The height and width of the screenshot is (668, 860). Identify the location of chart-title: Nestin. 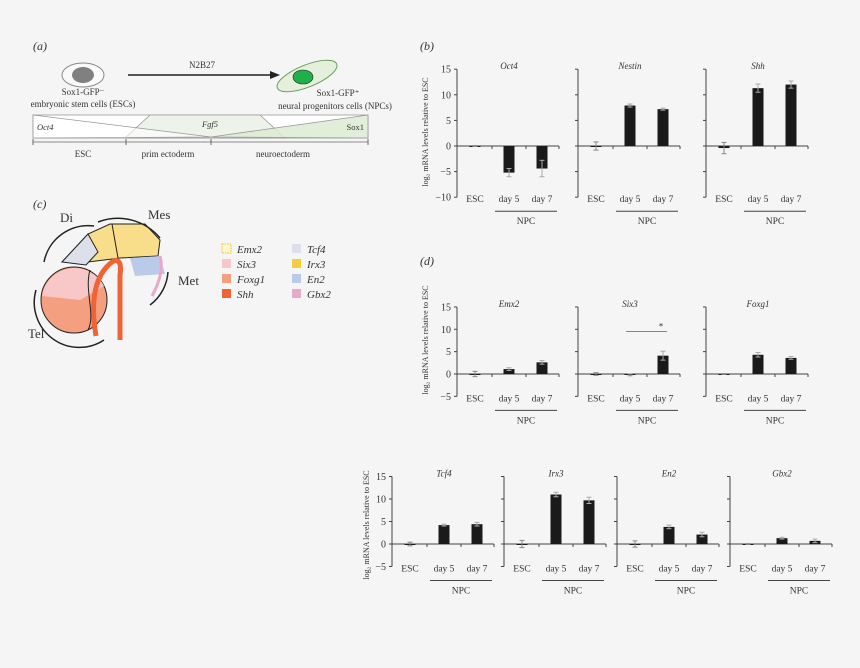
(629, 66).